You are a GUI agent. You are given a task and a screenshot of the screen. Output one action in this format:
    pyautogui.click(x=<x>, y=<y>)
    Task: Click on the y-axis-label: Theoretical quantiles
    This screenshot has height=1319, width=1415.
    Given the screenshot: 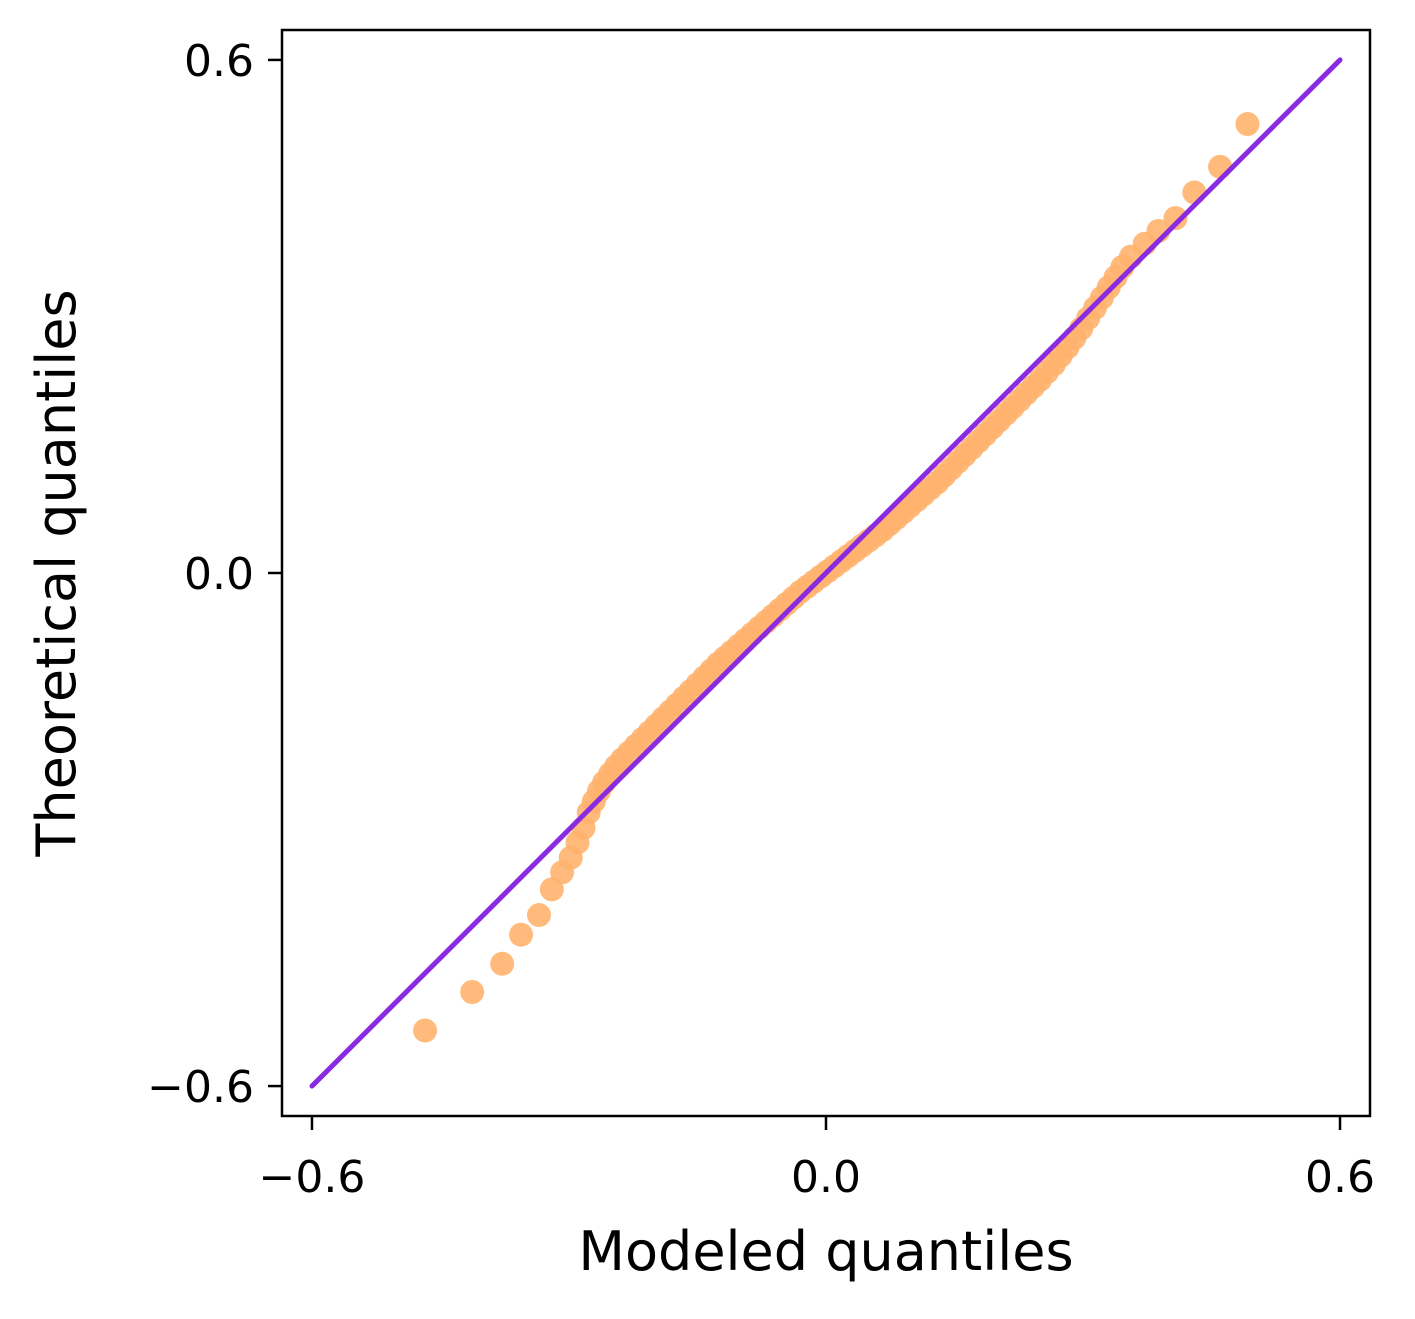 What is the action you would take?
    pyautogui.click(x=56, y=573)
    